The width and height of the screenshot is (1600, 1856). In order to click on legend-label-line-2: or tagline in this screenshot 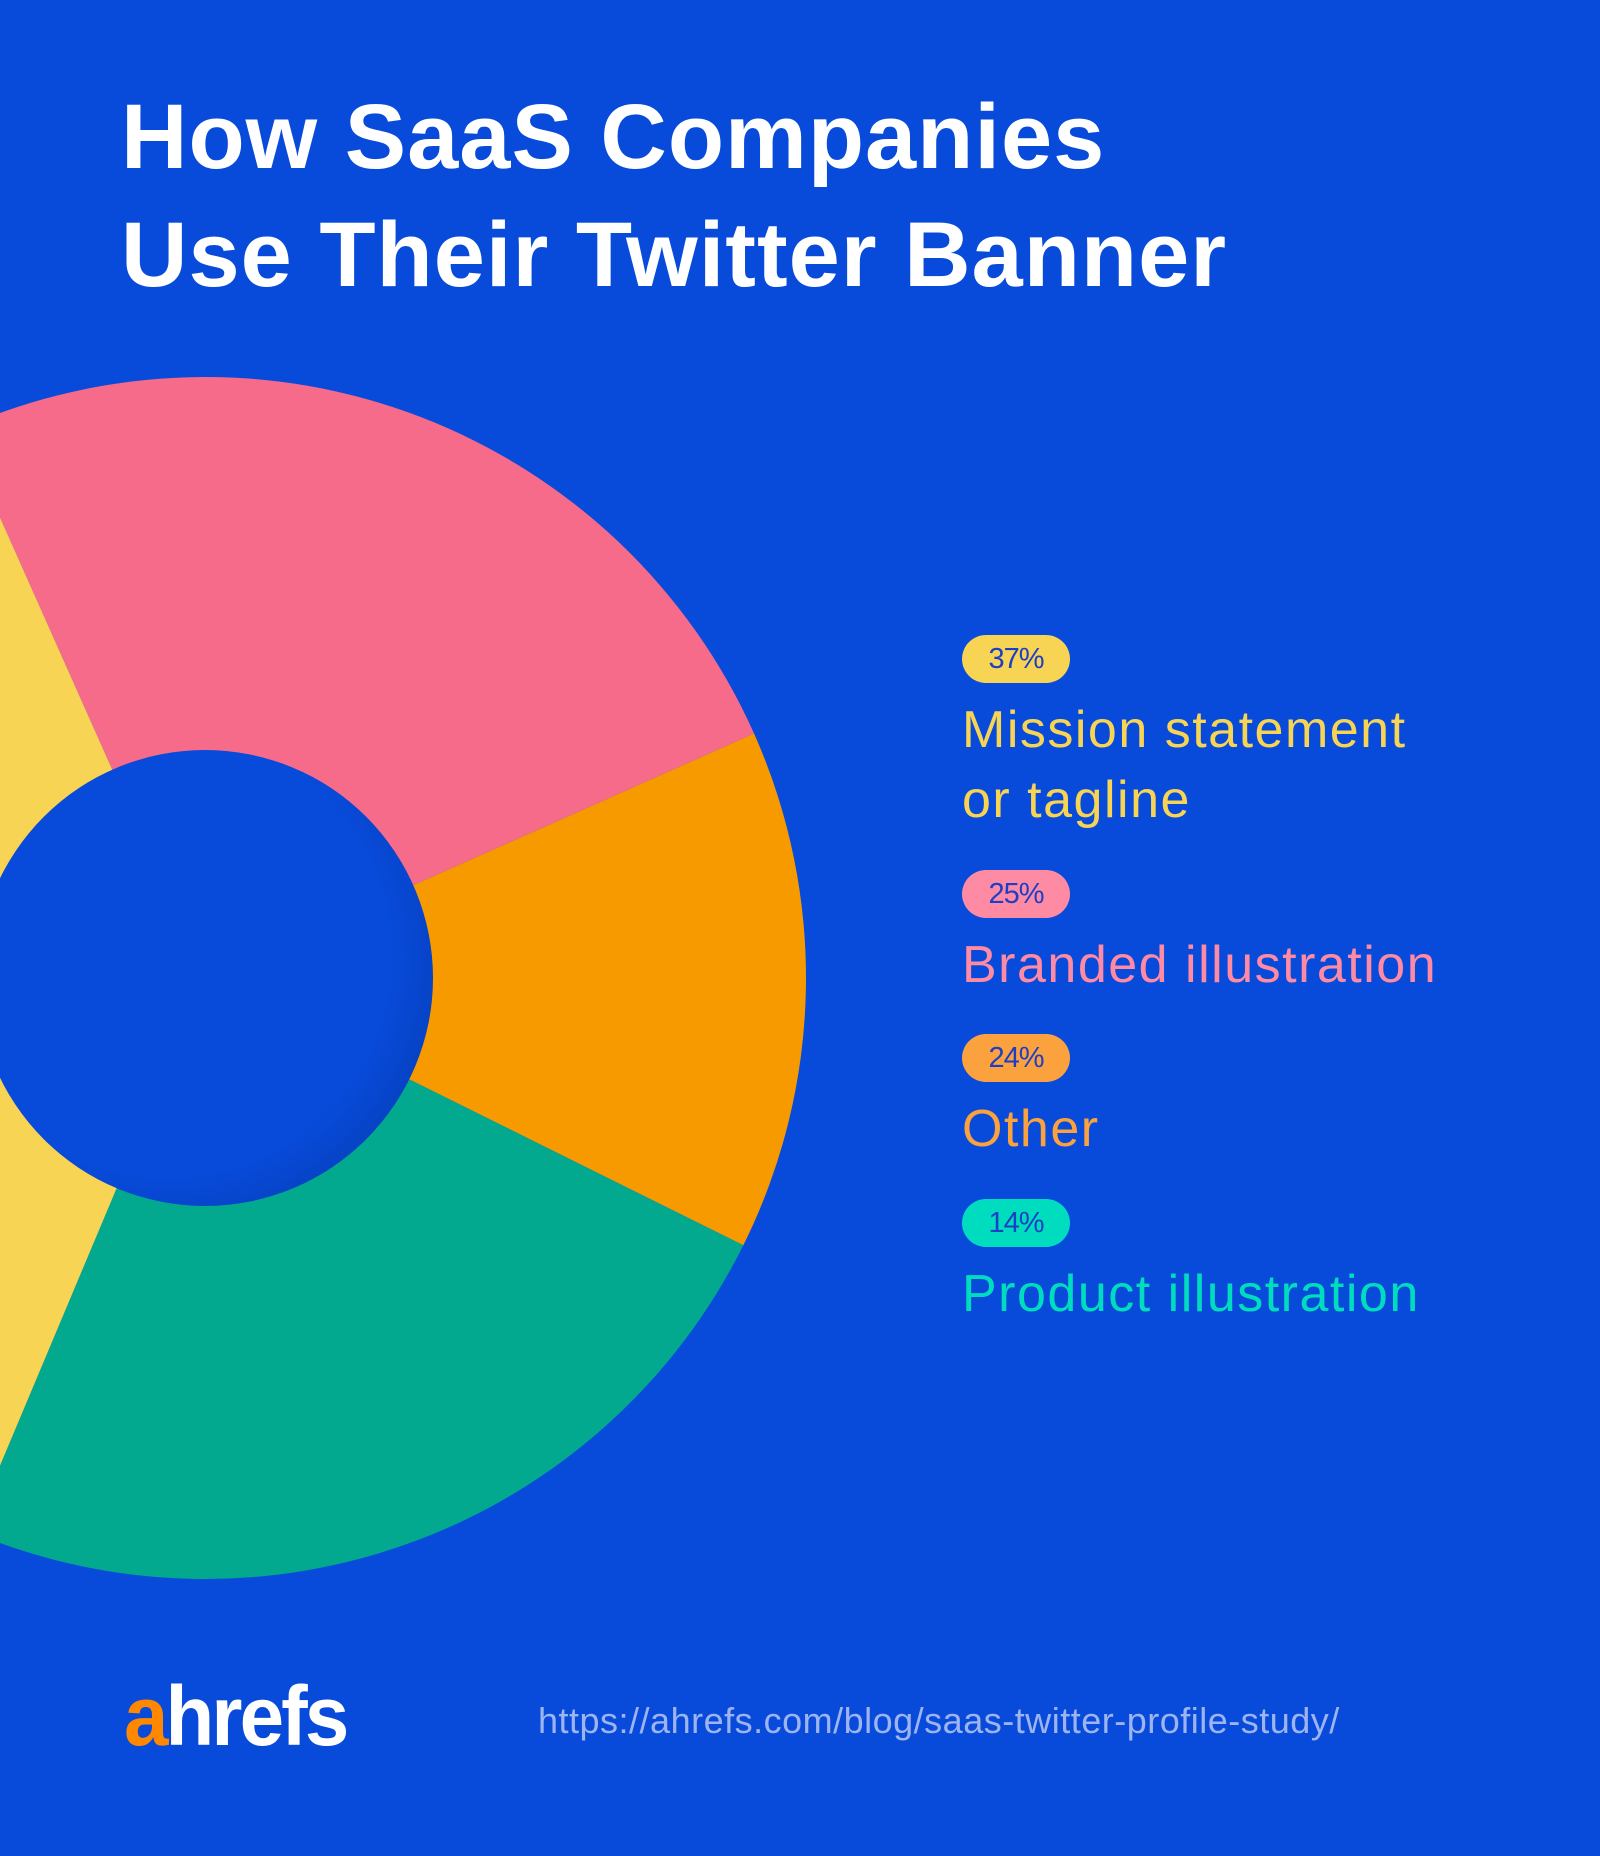, I will do `click(1076, 800)`.